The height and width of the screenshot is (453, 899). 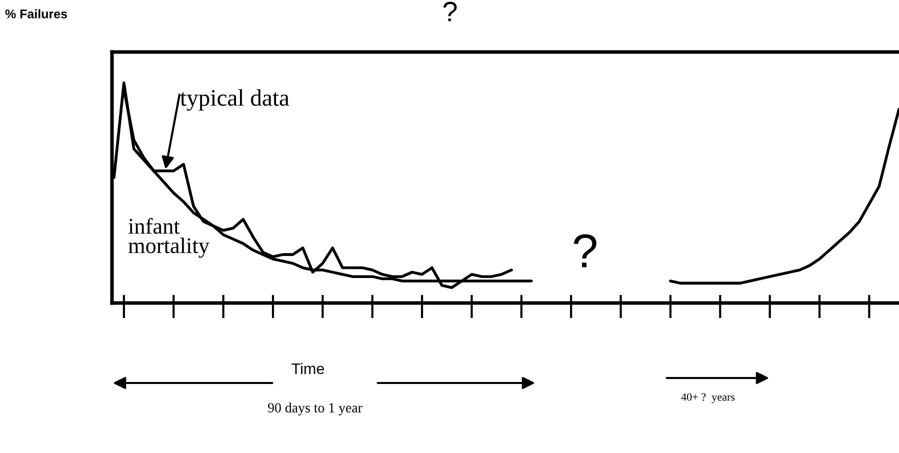 I want to click on annotation: infant mortality, so click(x=169, y=238).